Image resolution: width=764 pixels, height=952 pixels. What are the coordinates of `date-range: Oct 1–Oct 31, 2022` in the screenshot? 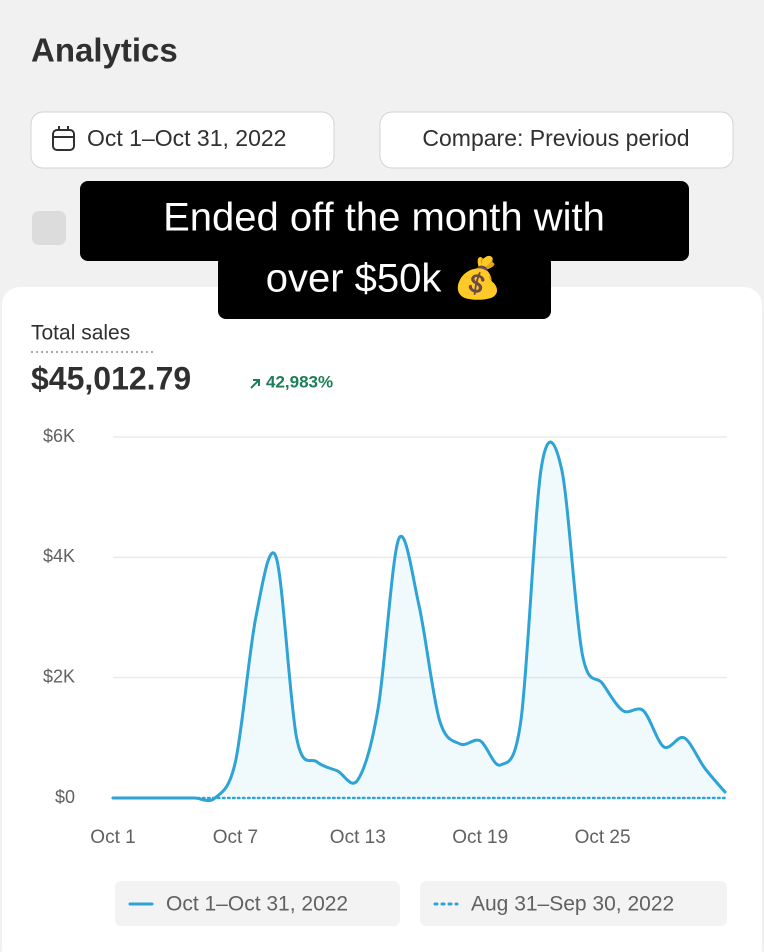 It's located at (186, 138).